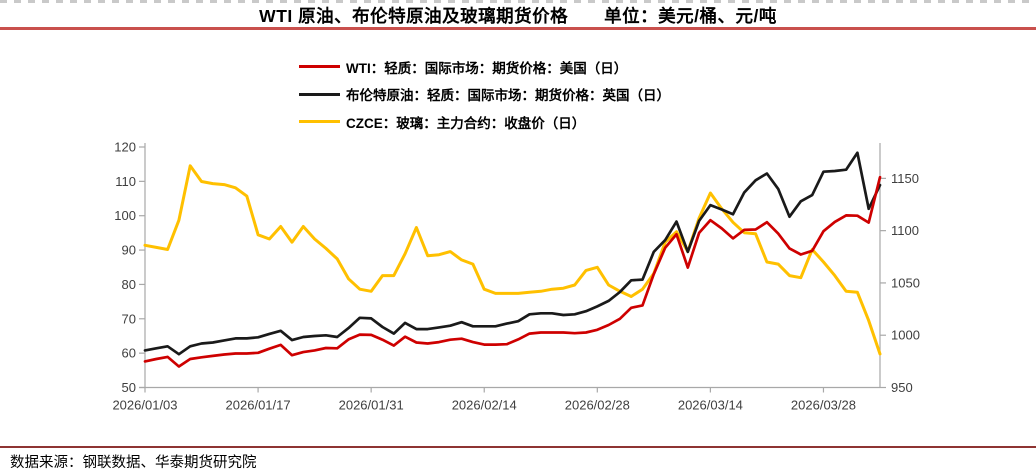 This screenshot has width=1036, height=476. Describe the element at coordinates (371, 405) in the screenshot. I see `x-tick-label: 2026/01/31` at that location.